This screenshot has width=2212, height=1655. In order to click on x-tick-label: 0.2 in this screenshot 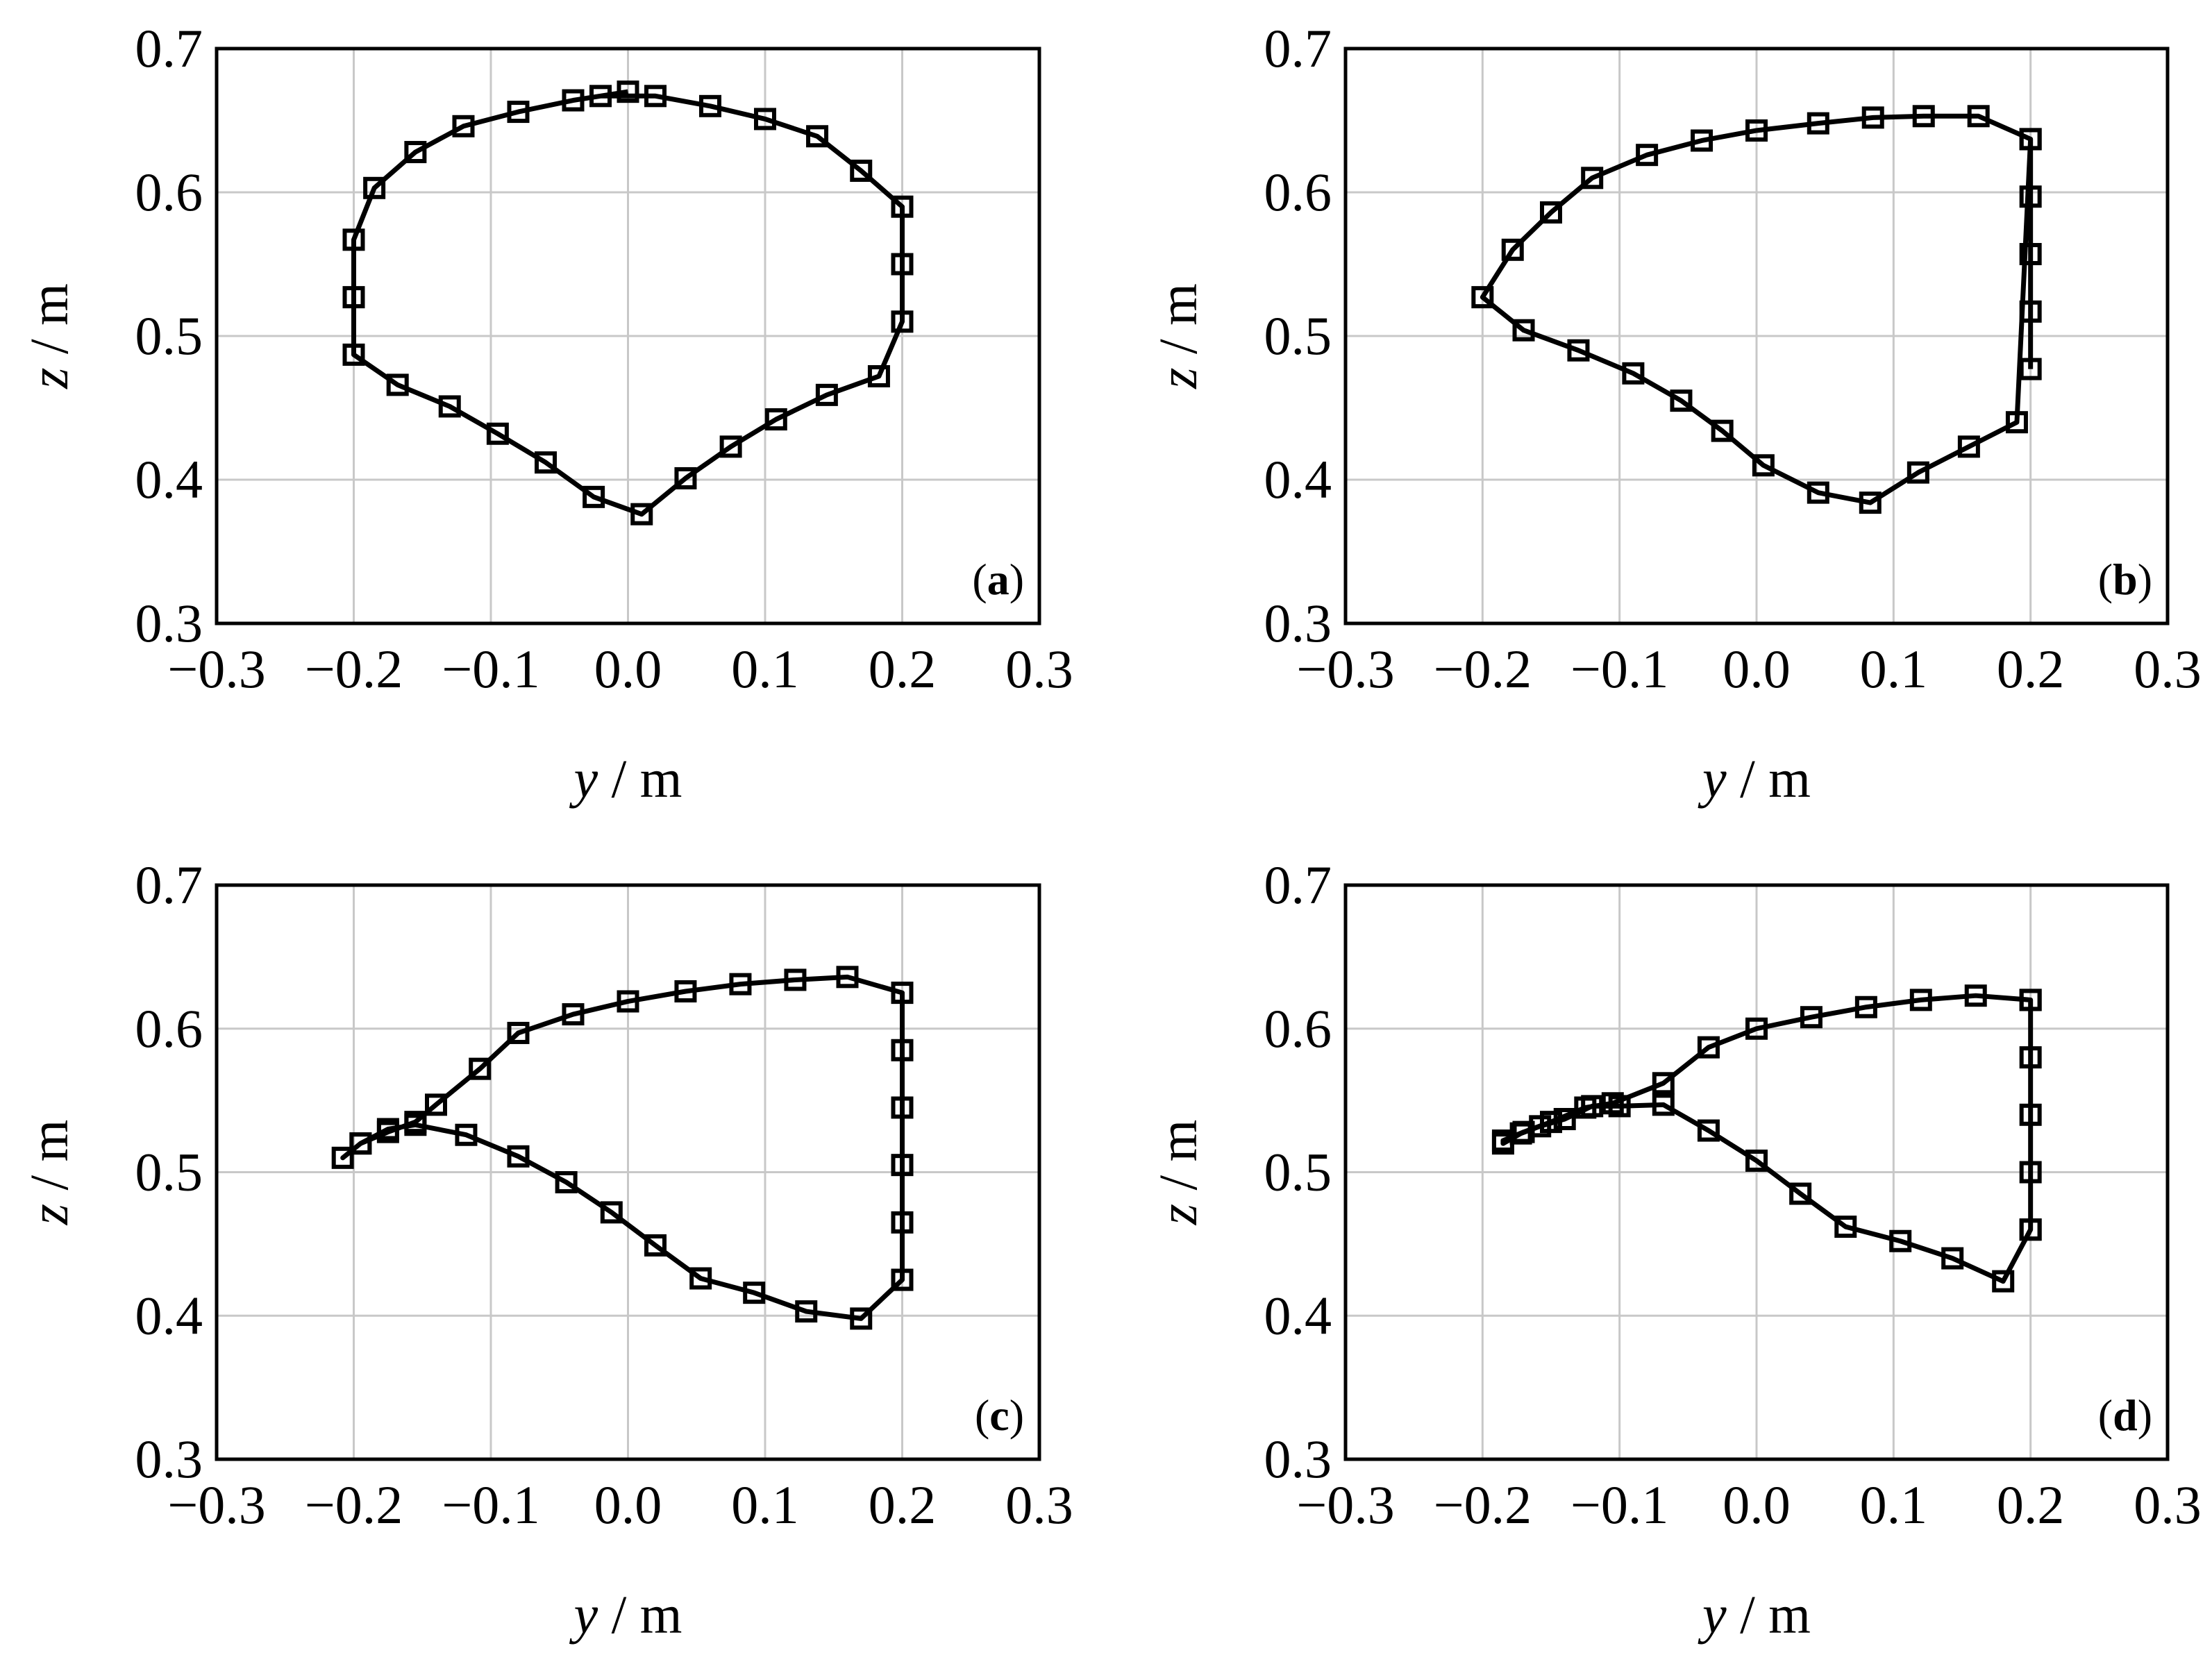, I will do `click(2031, 1505)`.